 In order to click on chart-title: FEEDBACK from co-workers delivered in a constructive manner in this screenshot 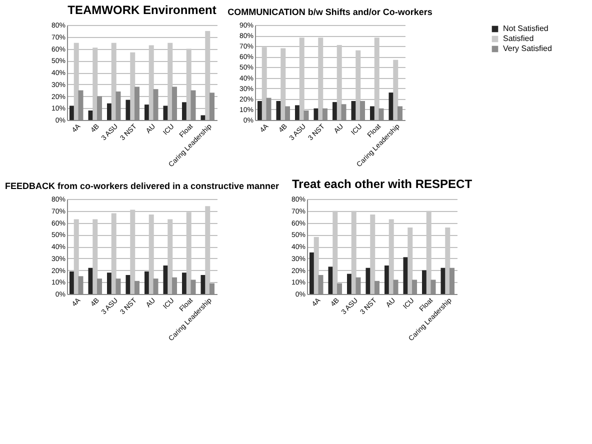, I will do `click(142, 186)`.